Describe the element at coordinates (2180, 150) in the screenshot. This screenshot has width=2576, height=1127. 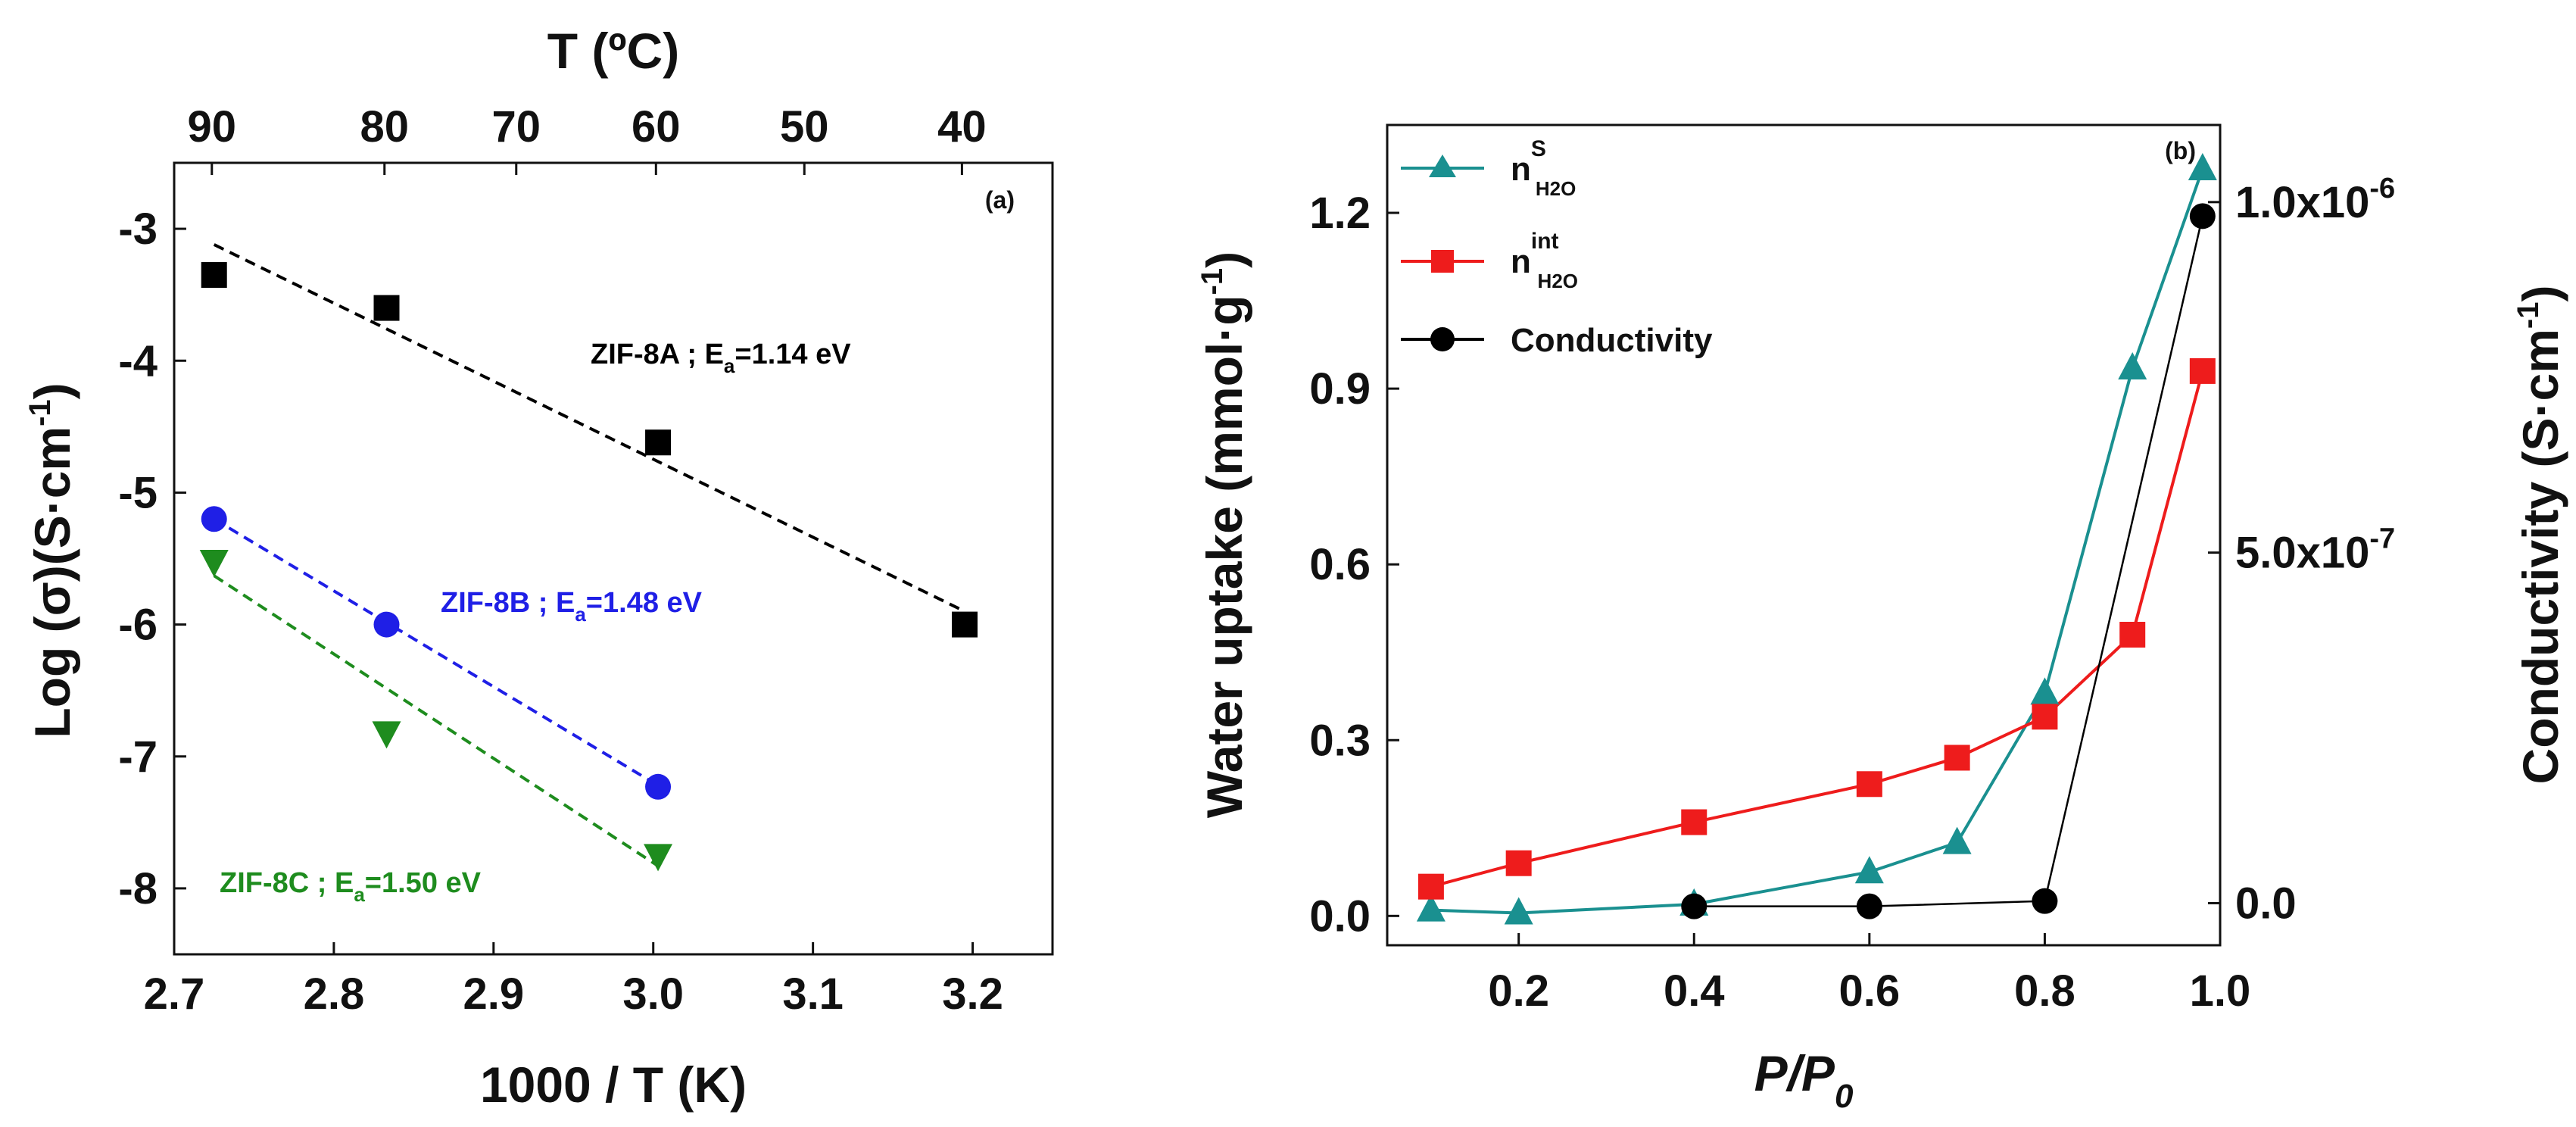
I see `panel-b-label: (b)` at that location.